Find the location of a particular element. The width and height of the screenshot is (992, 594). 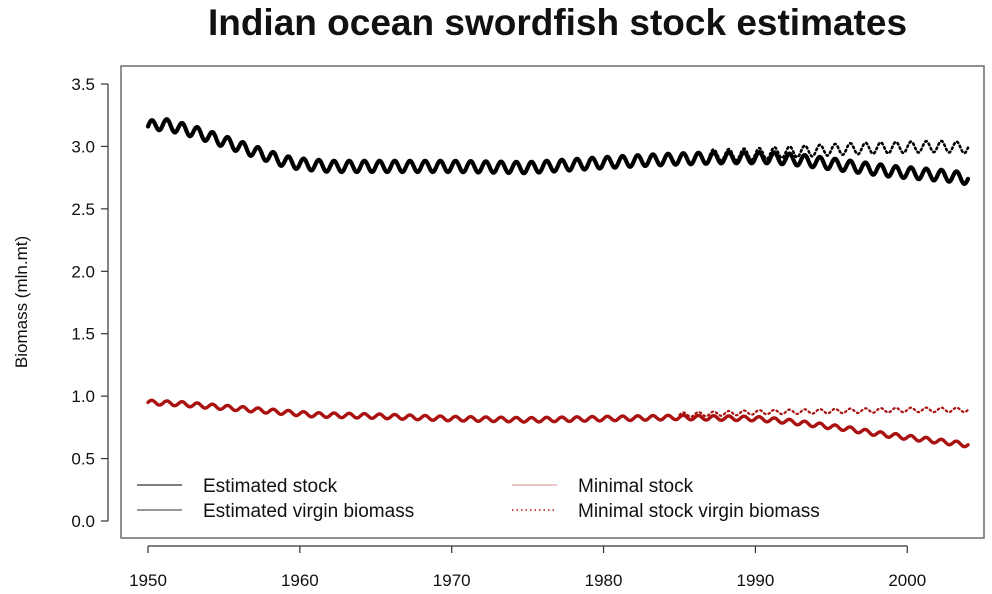

y-tick-label: 2.0 is located at coordinates (83, 271).